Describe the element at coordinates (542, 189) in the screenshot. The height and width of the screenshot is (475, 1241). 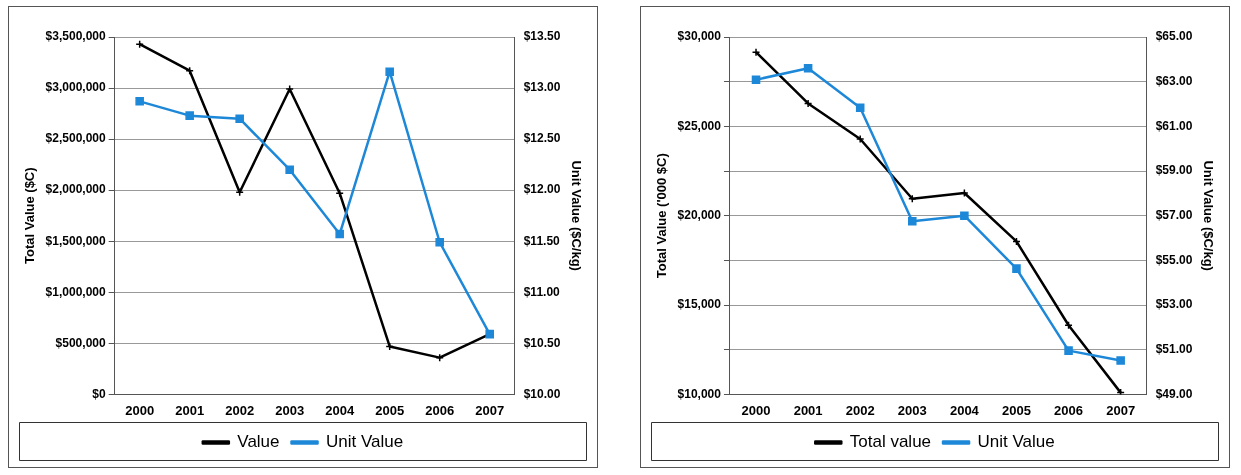
I see `y2-tick-label: $12.00` at that location.